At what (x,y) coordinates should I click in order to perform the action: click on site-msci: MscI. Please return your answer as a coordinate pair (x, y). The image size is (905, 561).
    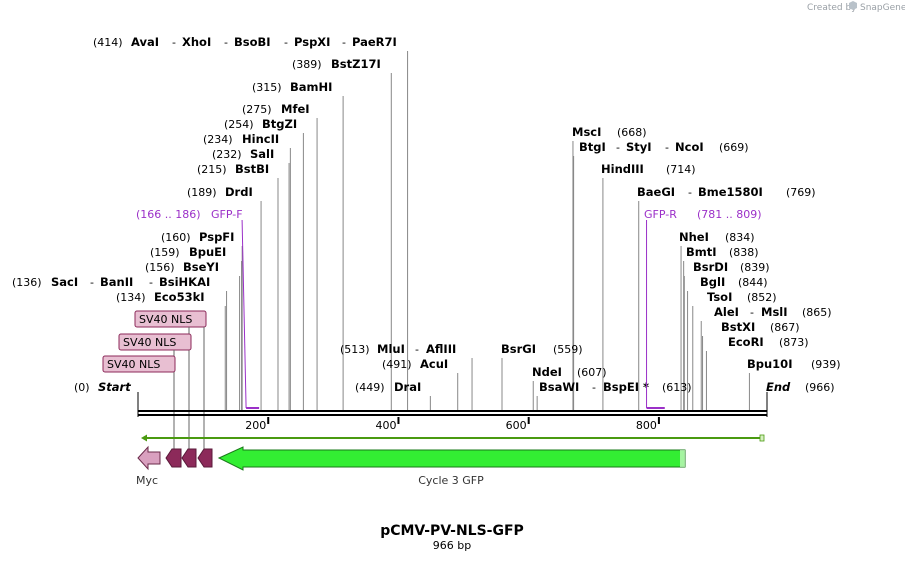
    Looking at the image, I should click on (586, 132).